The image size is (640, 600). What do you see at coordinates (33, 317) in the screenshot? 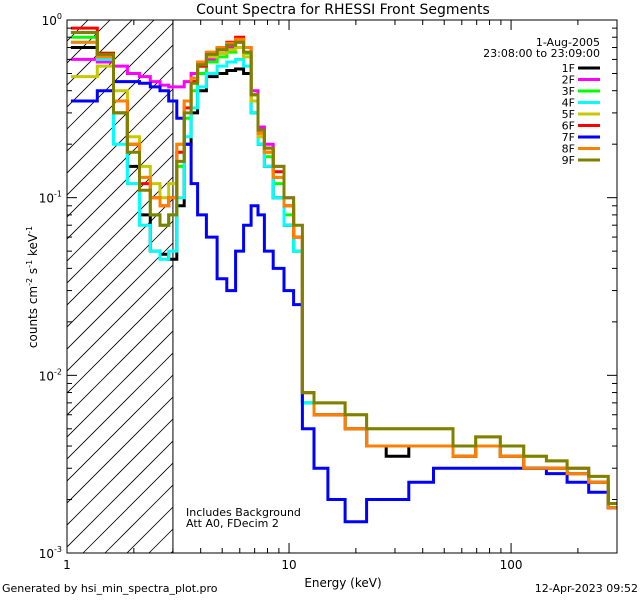
I see `y-label-text: counts cm` at bounding box center [33, 317].